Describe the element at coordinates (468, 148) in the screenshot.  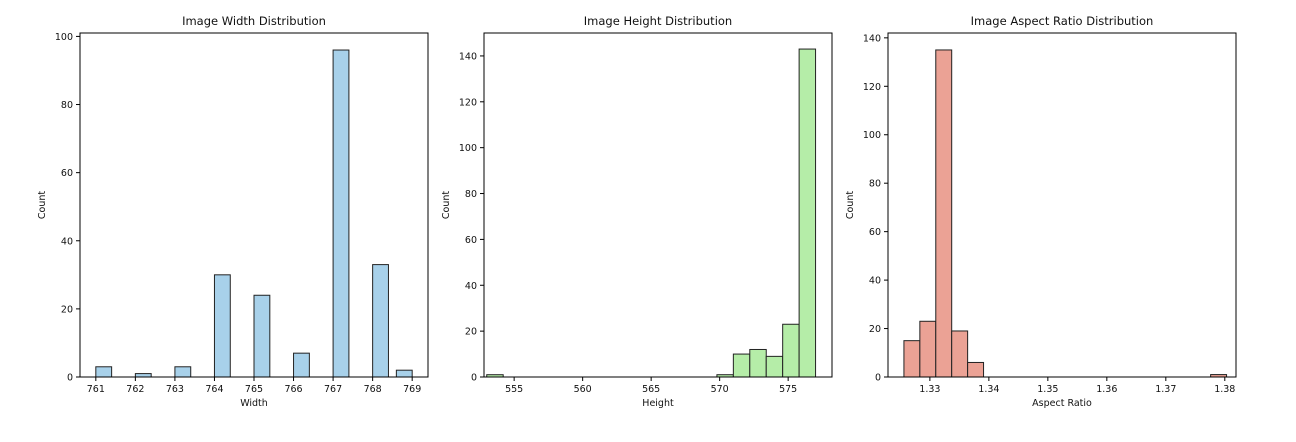
I see `height-ytick-label-5: 100` at that location.